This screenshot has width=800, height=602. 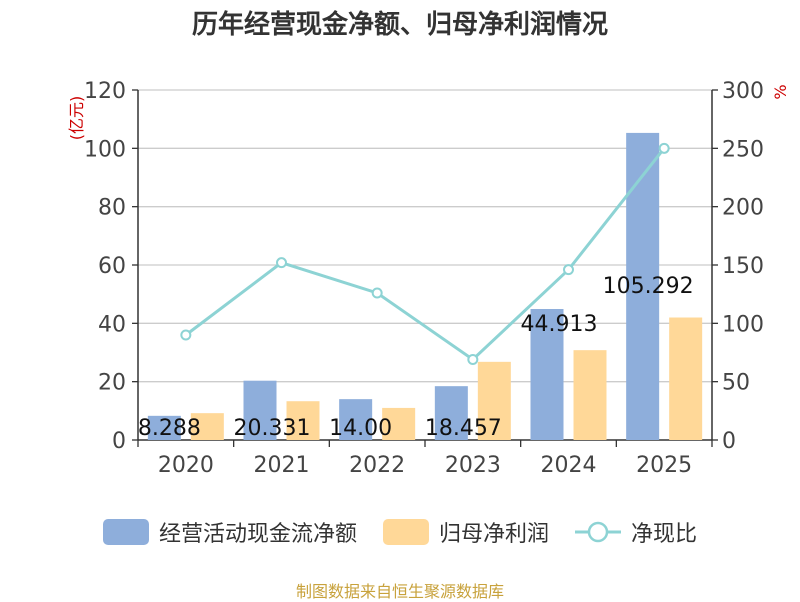 I want to click on legend-swatch-netprofit, so click(x=405, y=532).